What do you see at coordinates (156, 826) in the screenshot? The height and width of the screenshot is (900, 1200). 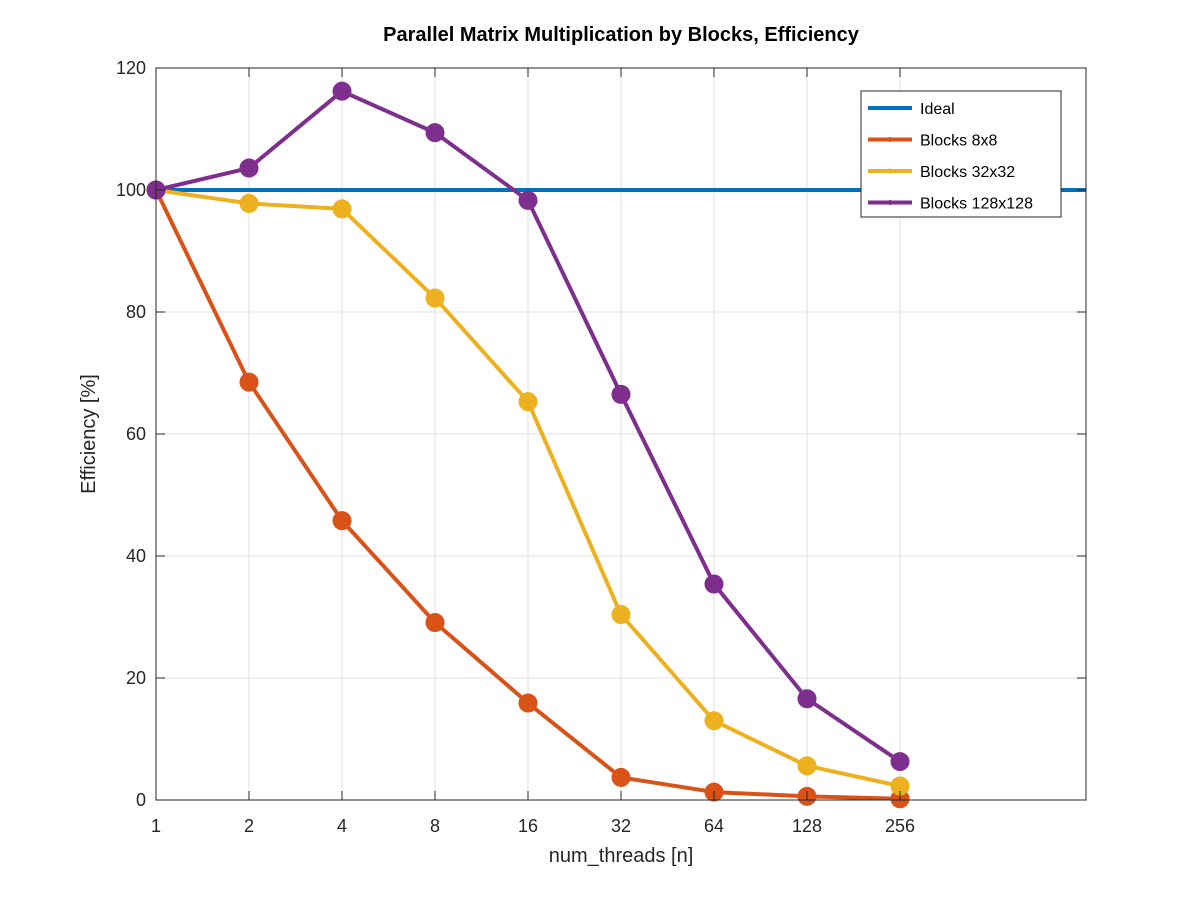 I see `x-tick-label: 1` at bounding box center [156, 826].